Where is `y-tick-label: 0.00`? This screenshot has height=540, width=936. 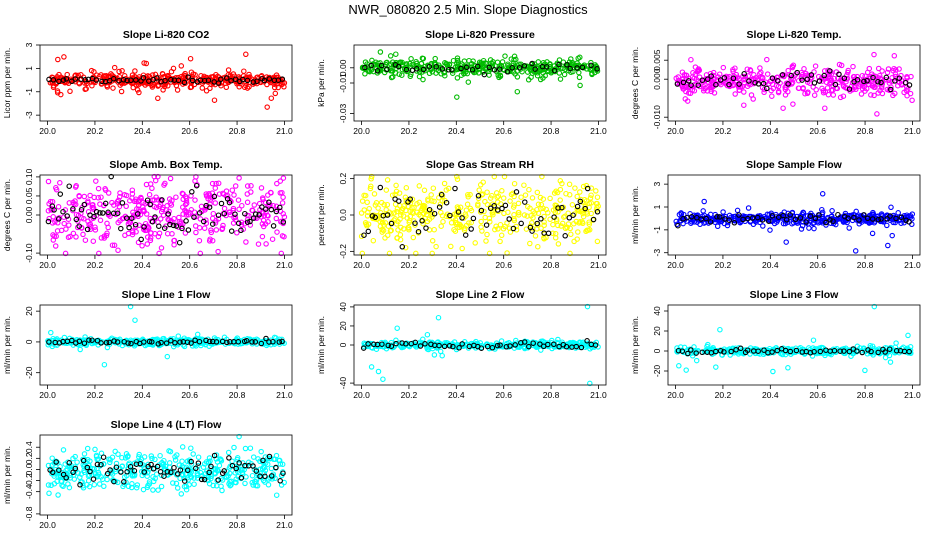
y-tick-label: 0.00 is located at coordinates (29, 214).